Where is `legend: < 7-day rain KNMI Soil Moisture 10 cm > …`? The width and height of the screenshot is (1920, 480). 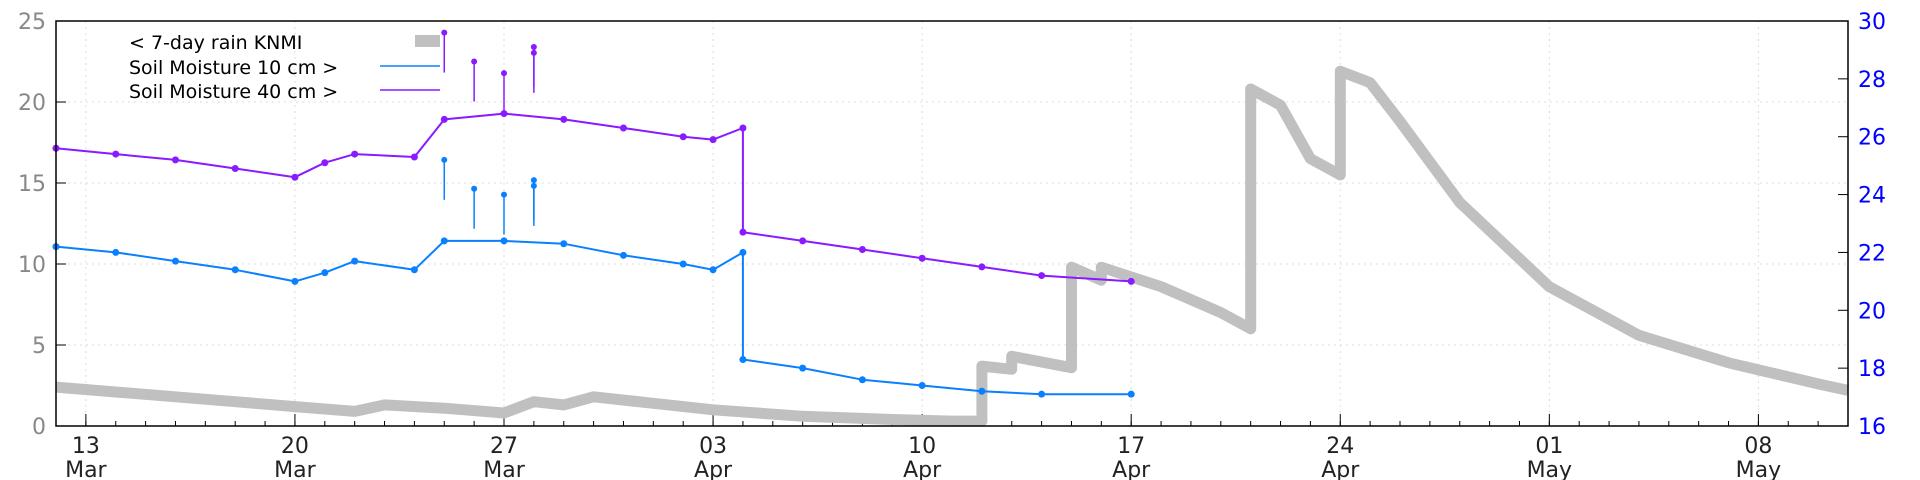
legend: < 7-day rain KNMI Soil Moisture 10 cm > … is located at coordinates (284, 67).